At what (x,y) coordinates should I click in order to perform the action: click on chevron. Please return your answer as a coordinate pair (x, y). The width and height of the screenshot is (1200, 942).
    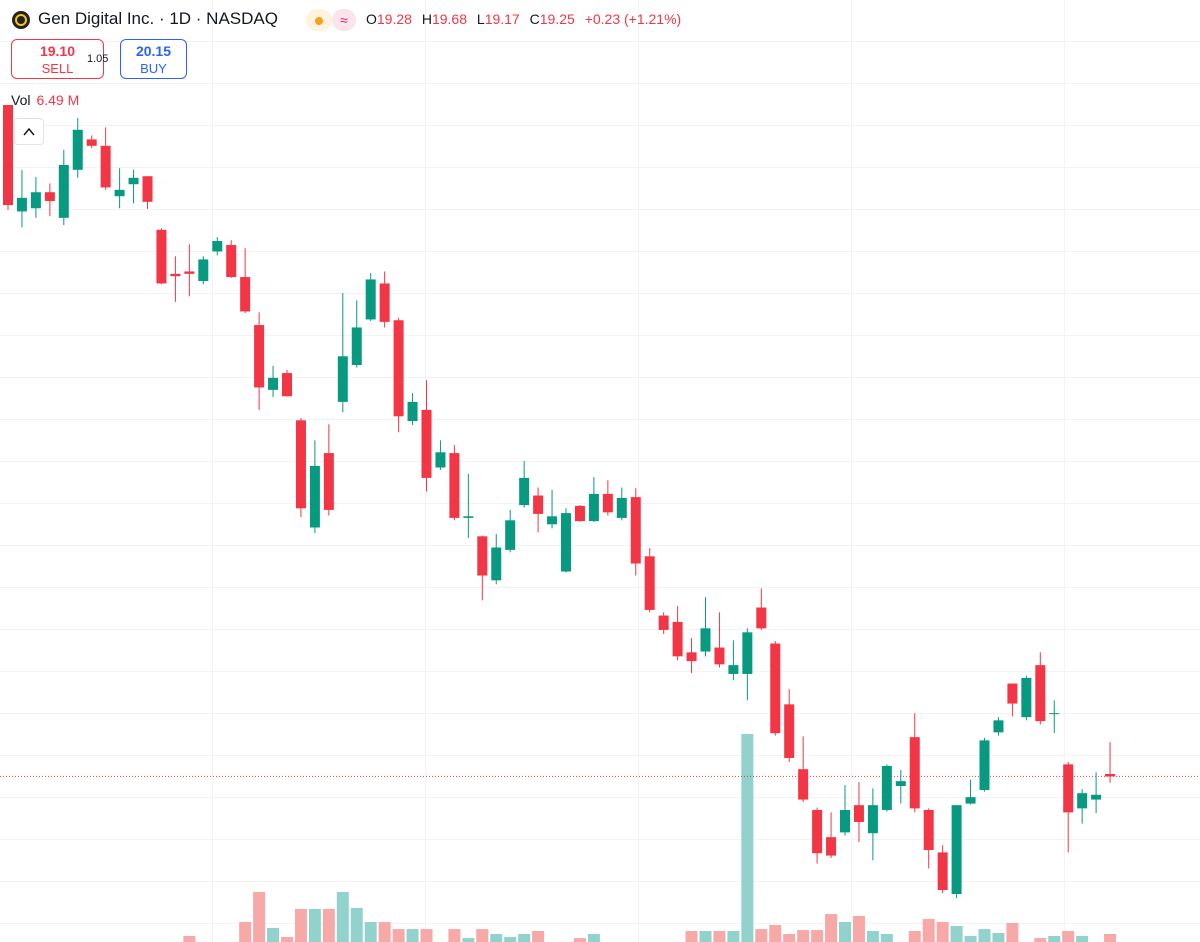
    Looking at the image, I should click on (29, 131).